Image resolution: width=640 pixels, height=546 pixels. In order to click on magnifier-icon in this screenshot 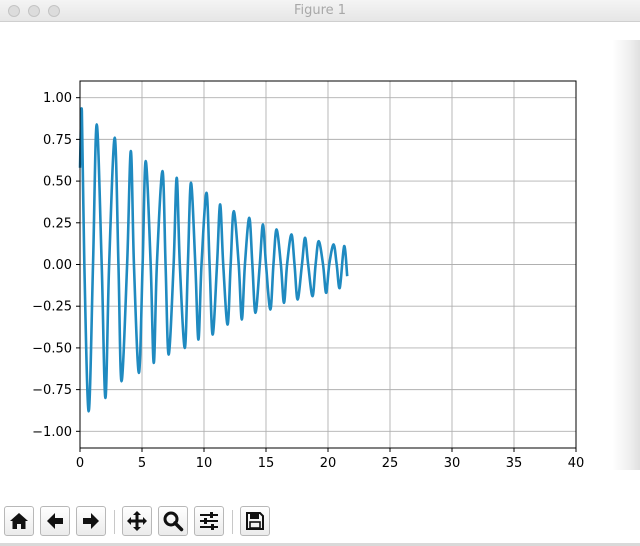, I will do `click(173, 521)`.